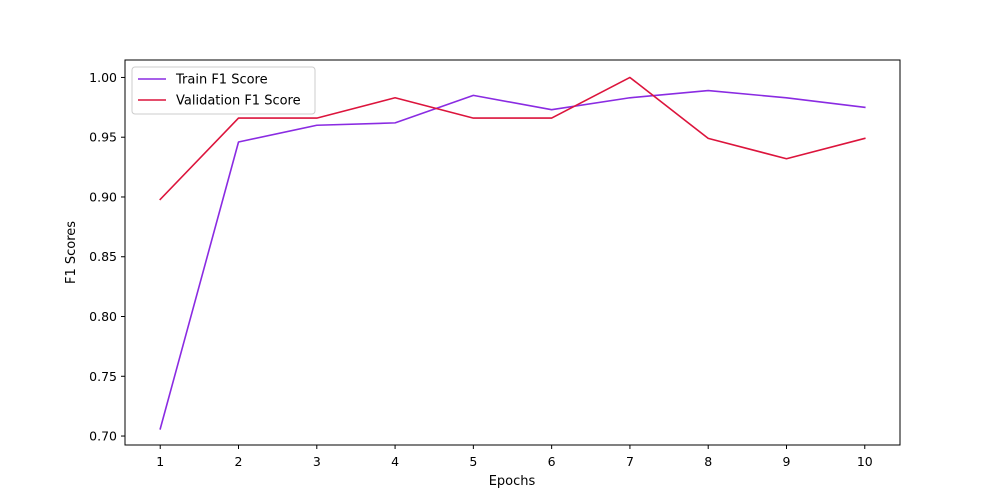 The width and height of the screenshot is (1000, 500). I want to click on x-axis-label: Epochs, so click(512, 481).